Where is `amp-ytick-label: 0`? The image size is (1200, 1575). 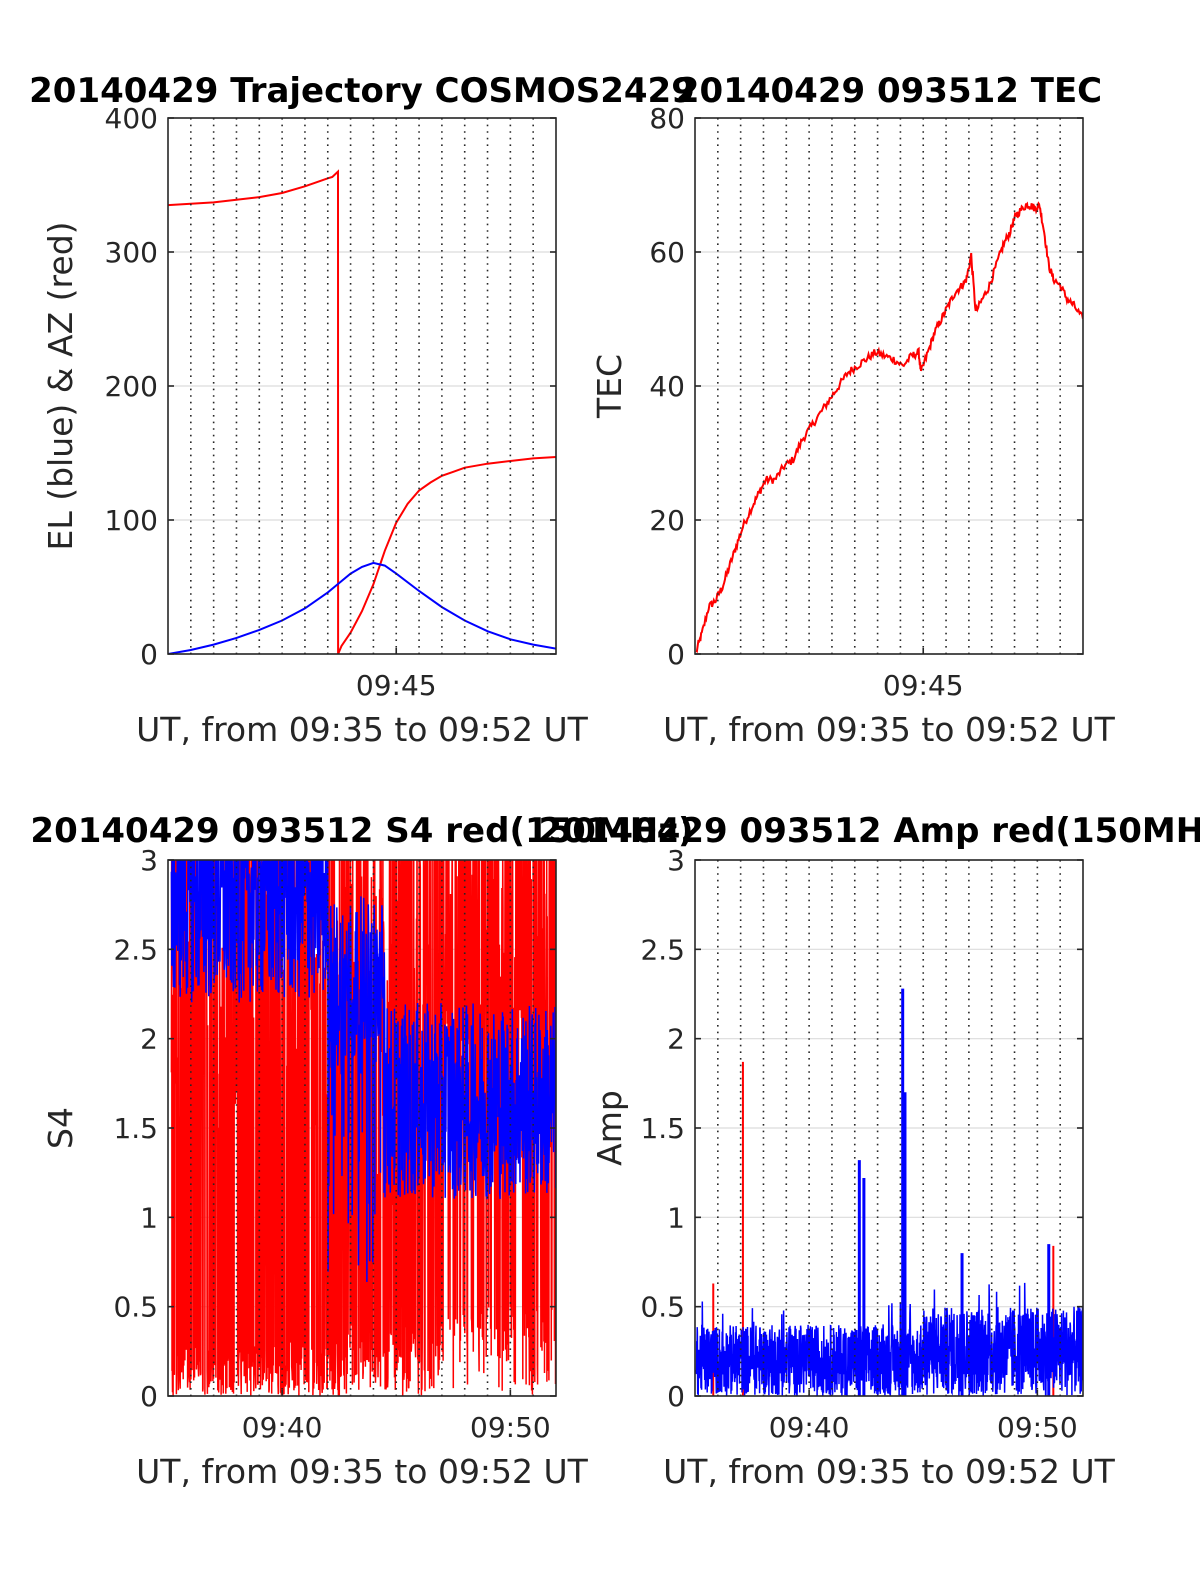
amp-ytick-label: 0 is located at coordinates (676, 1396).